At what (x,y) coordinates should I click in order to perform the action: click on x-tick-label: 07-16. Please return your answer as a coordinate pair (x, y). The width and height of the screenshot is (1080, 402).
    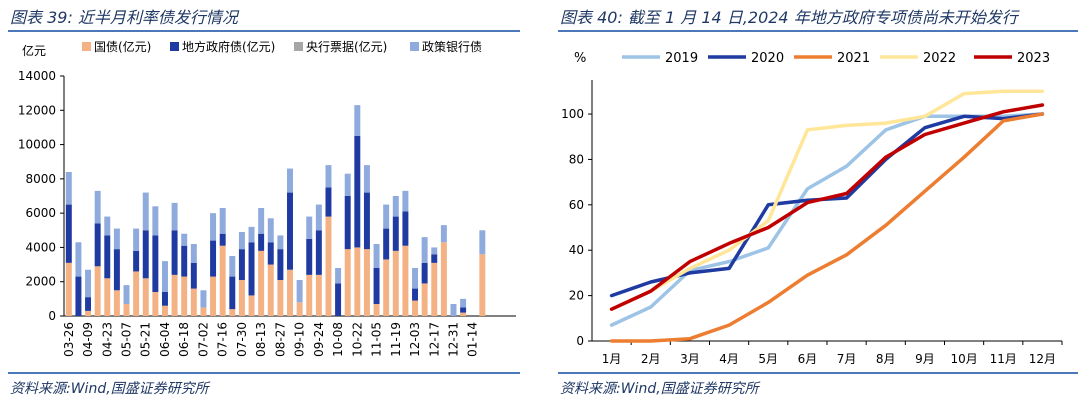
    Looking at the image, I should click on (223, 339).